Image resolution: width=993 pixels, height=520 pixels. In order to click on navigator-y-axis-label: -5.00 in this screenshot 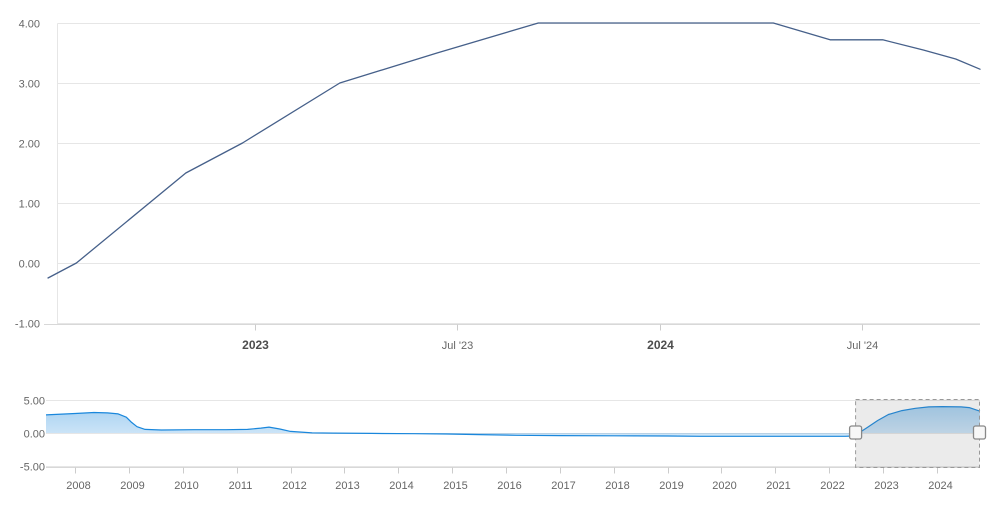, I will do `click(32, 468)`.